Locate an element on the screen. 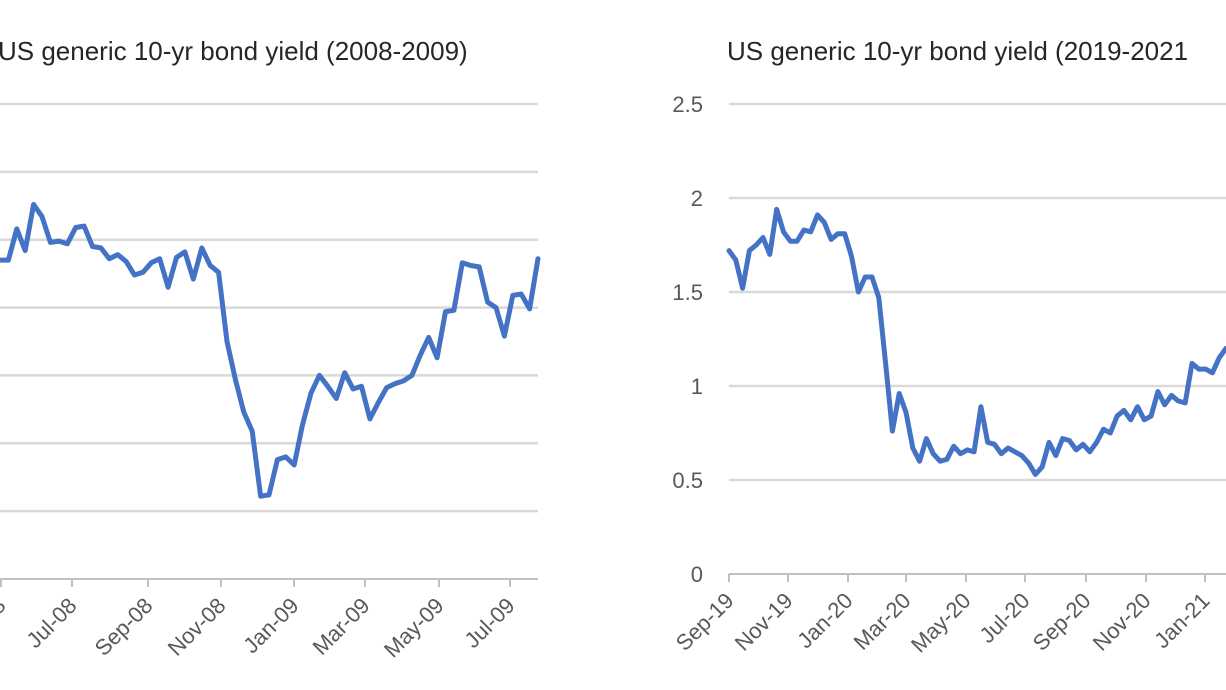 This screenshot has width=1226, height=690. right-x-tick-label: Jan-20 is located at coordinates (824, 620).